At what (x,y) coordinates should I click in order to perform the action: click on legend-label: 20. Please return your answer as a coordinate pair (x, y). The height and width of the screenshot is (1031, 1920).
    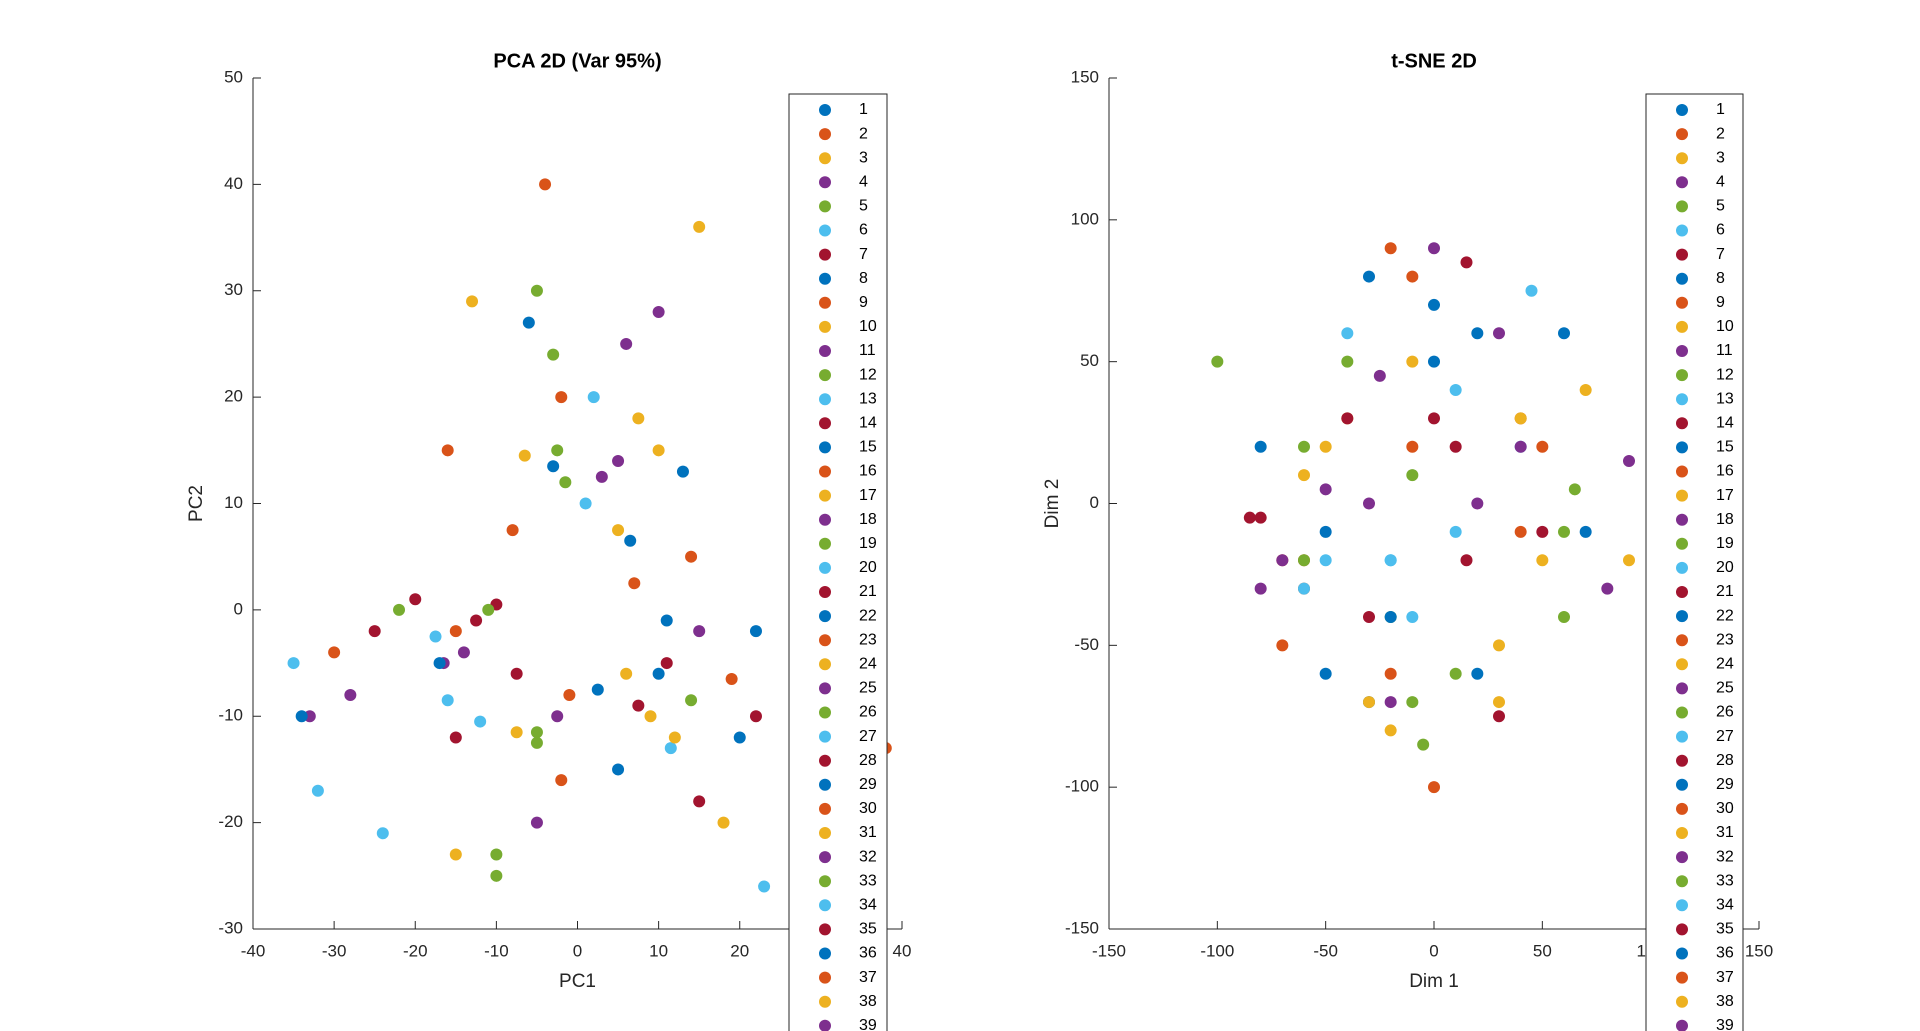
    Looking at the image, I should click on (1725, 567).